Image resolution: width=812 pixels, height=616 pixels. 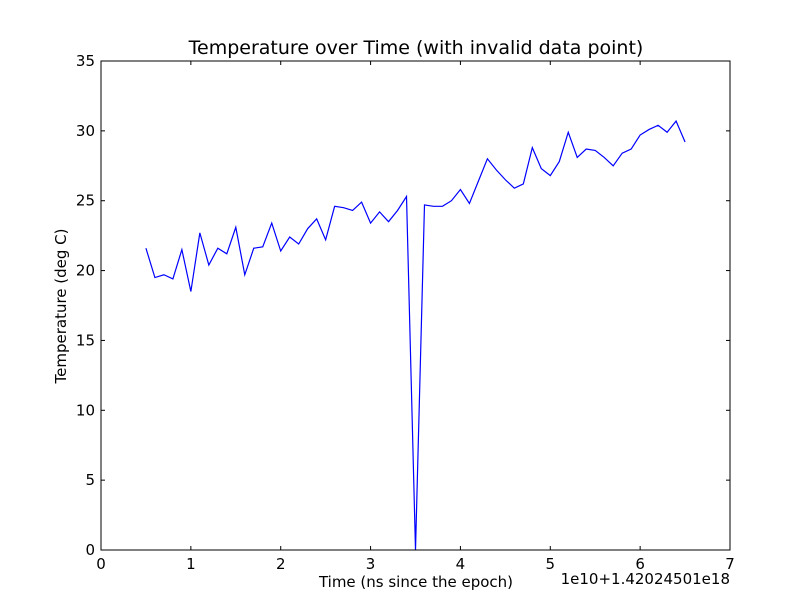 What do you see at coordinates (461, 564) in the screenshot?
I see `x-tick-label: 4` at bounding box center [461, 564].